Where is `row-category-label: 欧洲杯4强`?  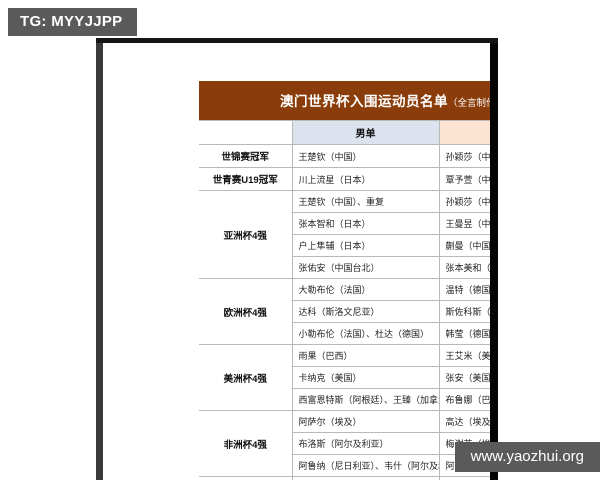
row-category-label: 欧洲杯4强 is located at coordinates (246, 311).